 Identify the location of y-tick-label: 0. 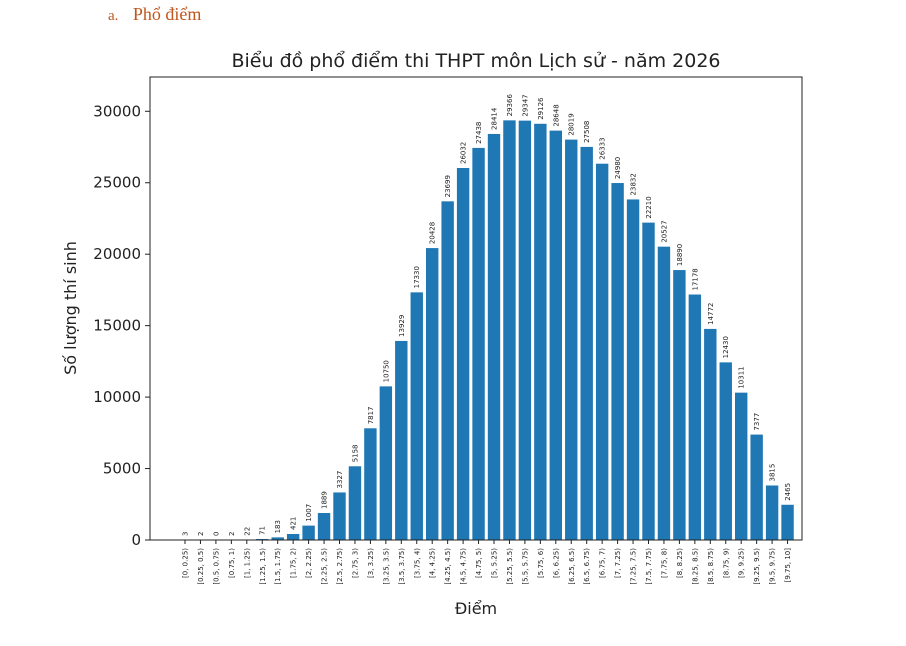
(136, 540).